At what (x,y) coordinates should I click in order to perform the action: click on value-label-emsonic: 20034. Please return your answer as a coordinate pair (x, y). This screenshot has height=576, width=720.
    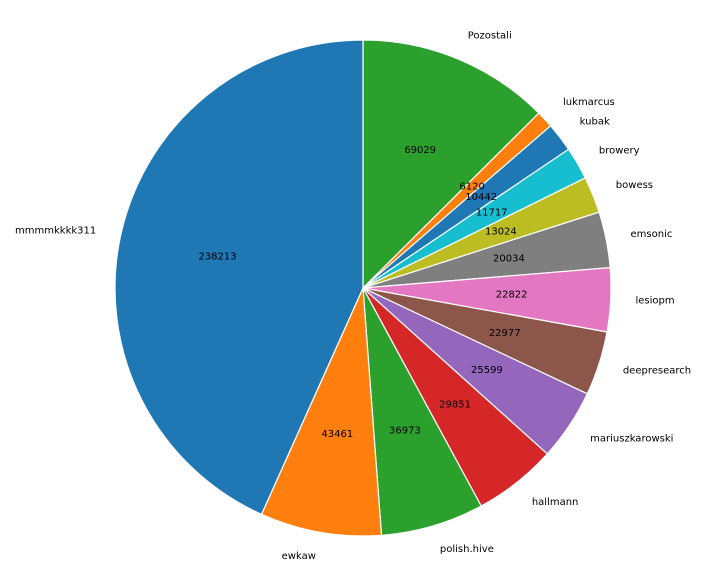
    Looking at the image, I should click on (509, 258).